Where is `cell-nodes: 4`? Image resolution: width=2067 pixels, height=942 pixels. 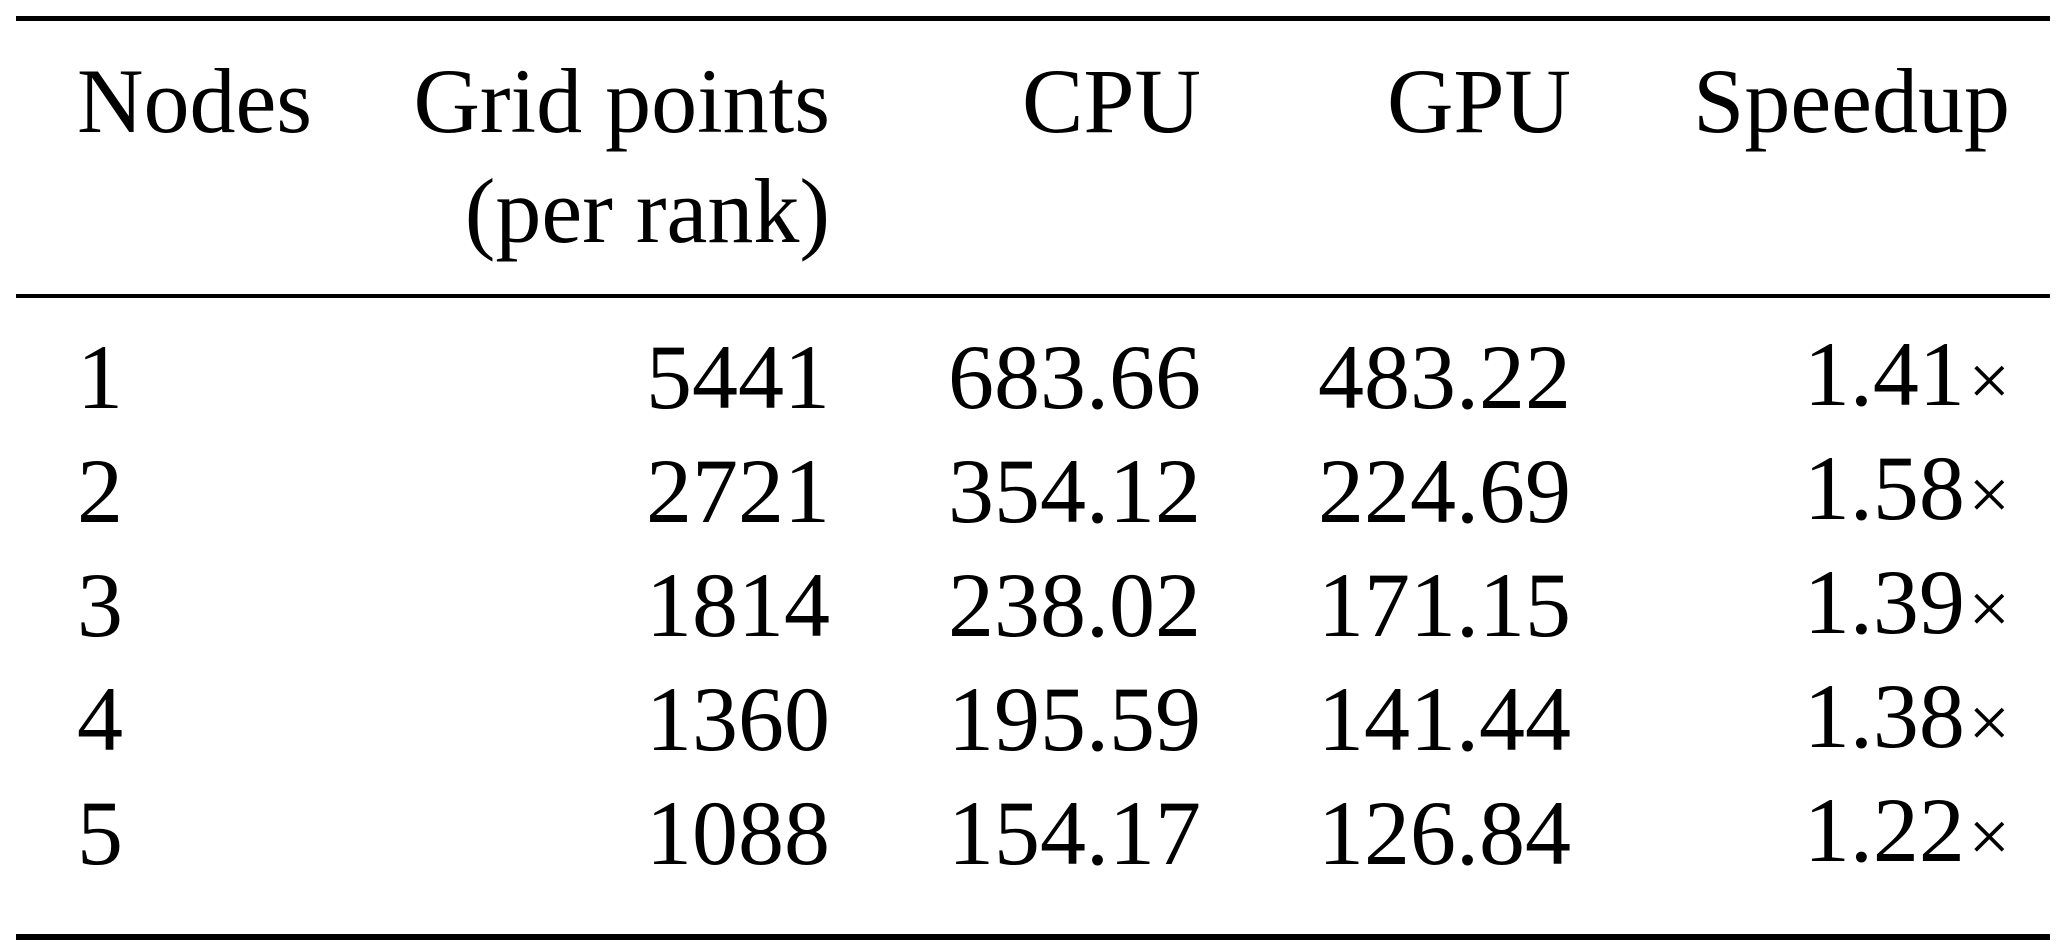
cell-nodes: 4 is located at coordinates (100, 719).